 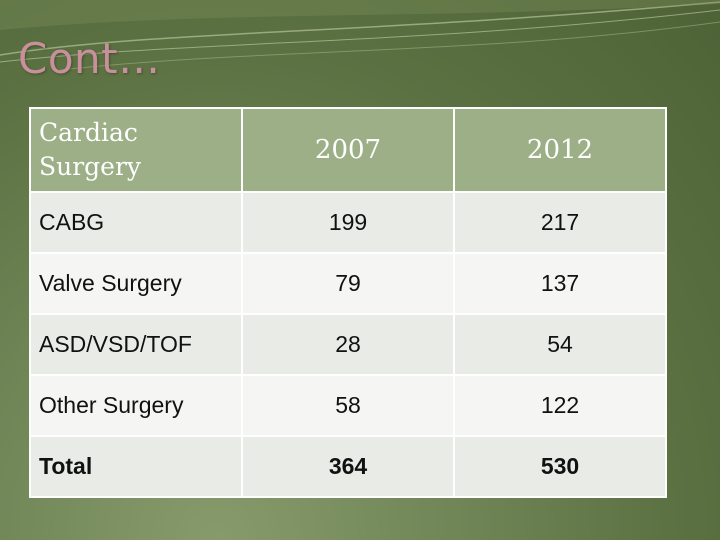 I want to click on row-label: Valve Surgery, so click(x=136, y=283).